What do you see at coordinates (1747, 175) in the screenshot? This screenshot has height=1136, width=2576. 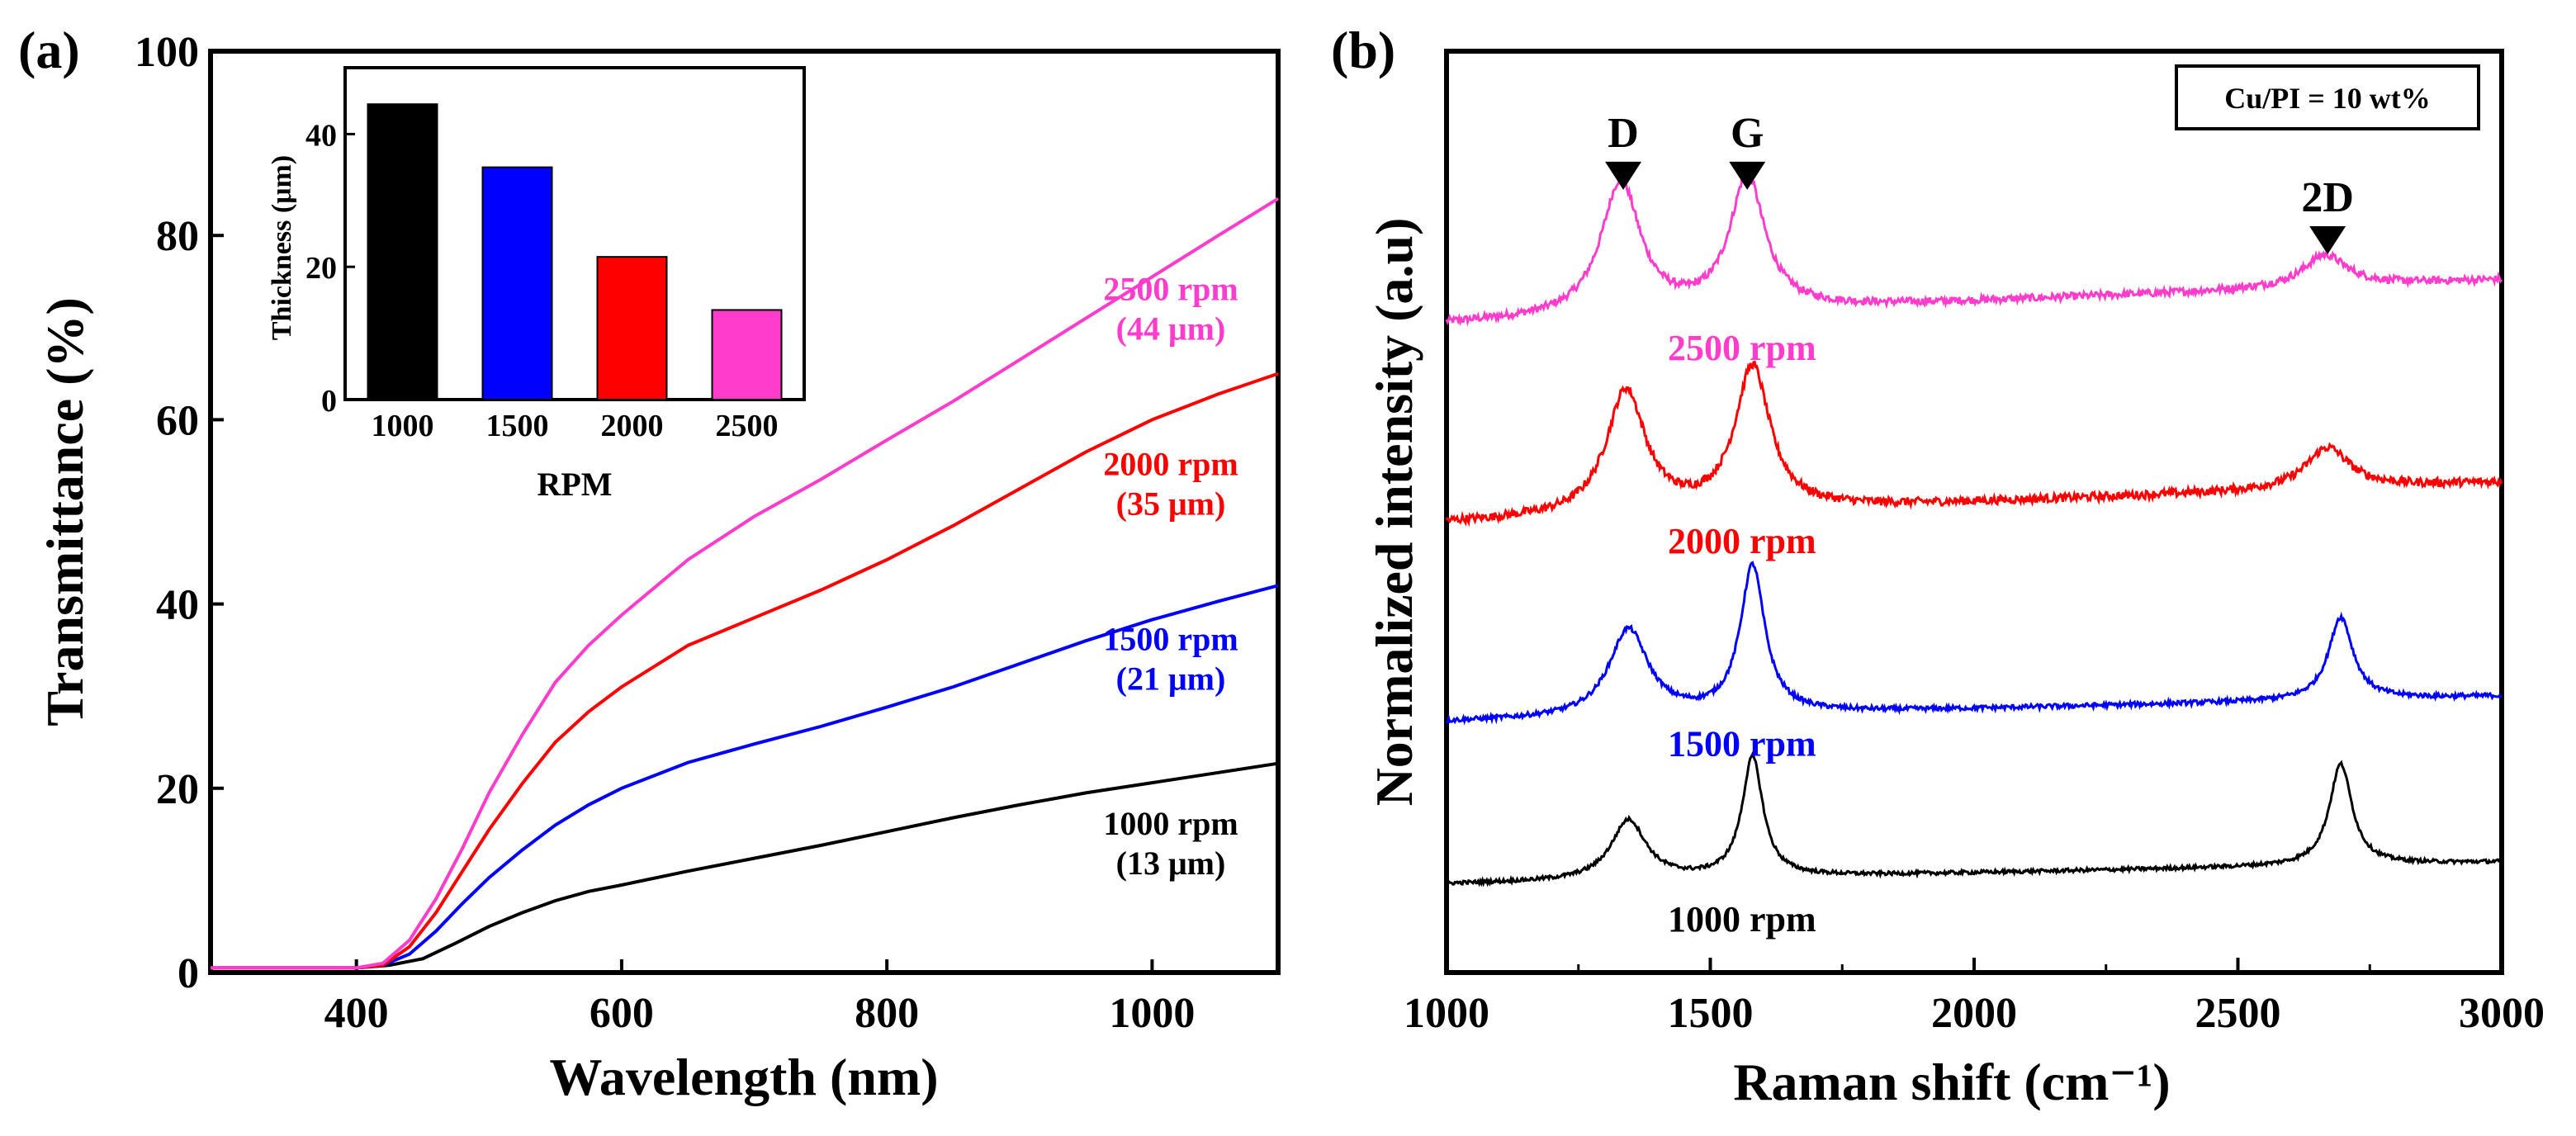 I see `peak-marker-G` at bounding box center [1747, 175].